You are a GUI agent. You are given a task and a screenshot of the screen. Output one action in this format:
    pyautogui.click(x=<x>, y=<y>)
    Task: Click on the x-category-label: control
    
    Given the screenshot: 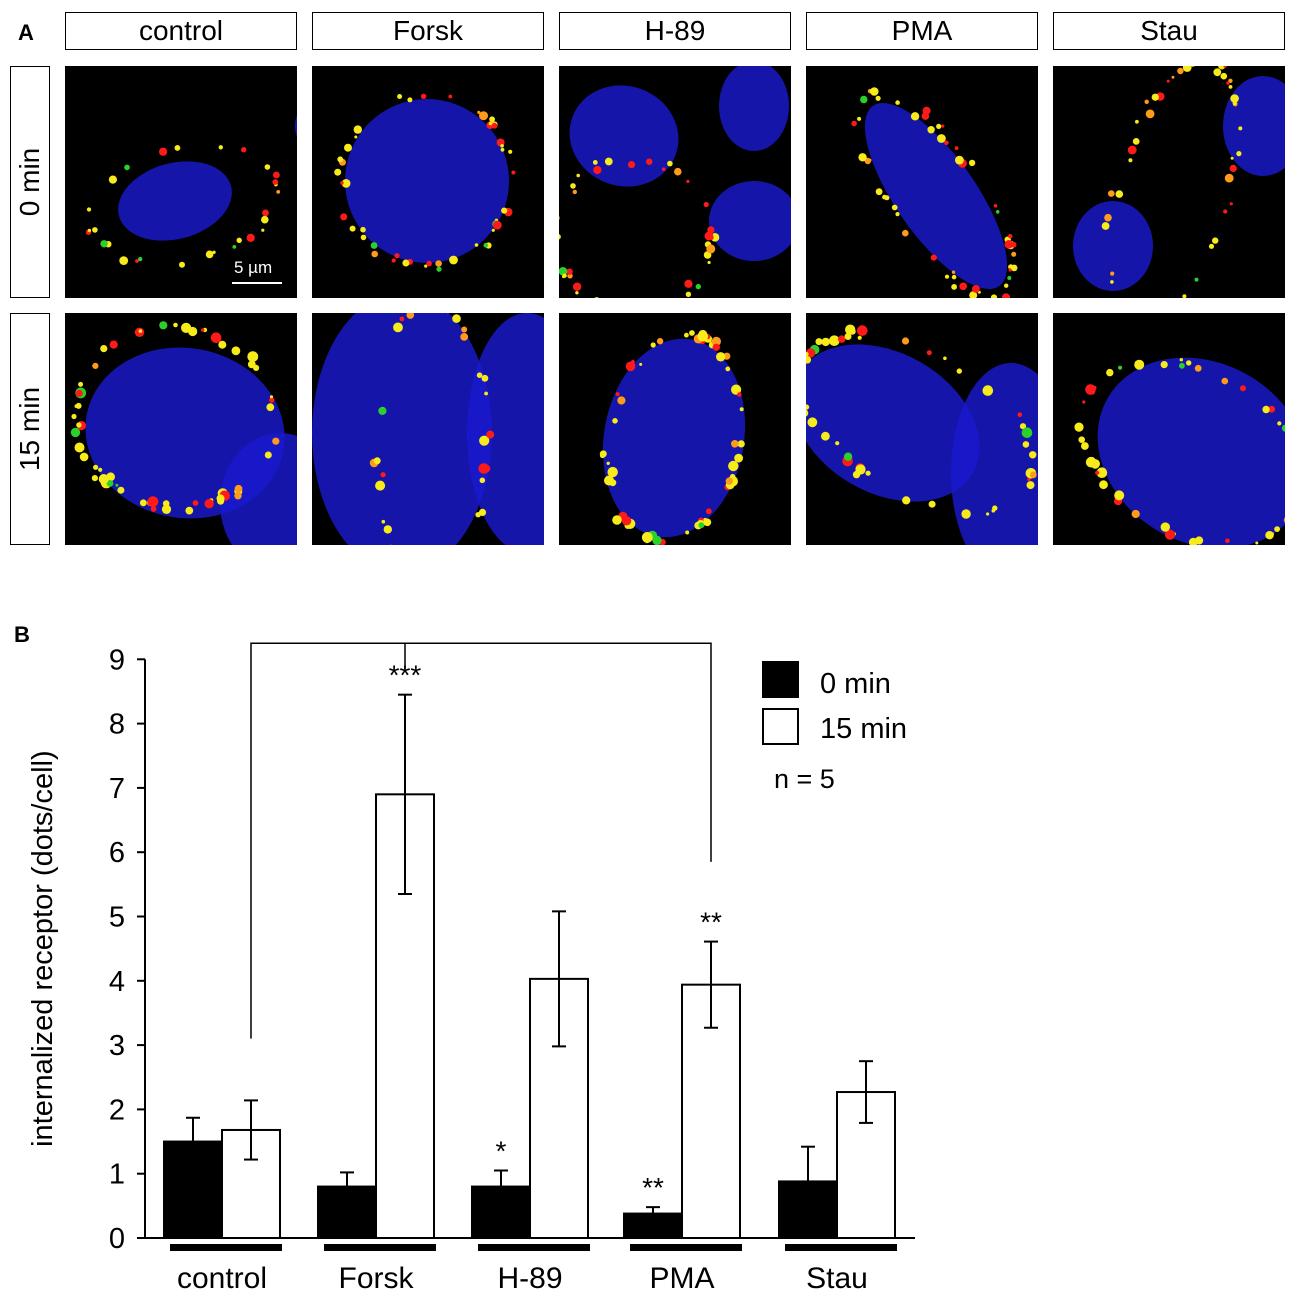 What is the action you would take?
    pyautogui.click(x=222, y=1278)
    